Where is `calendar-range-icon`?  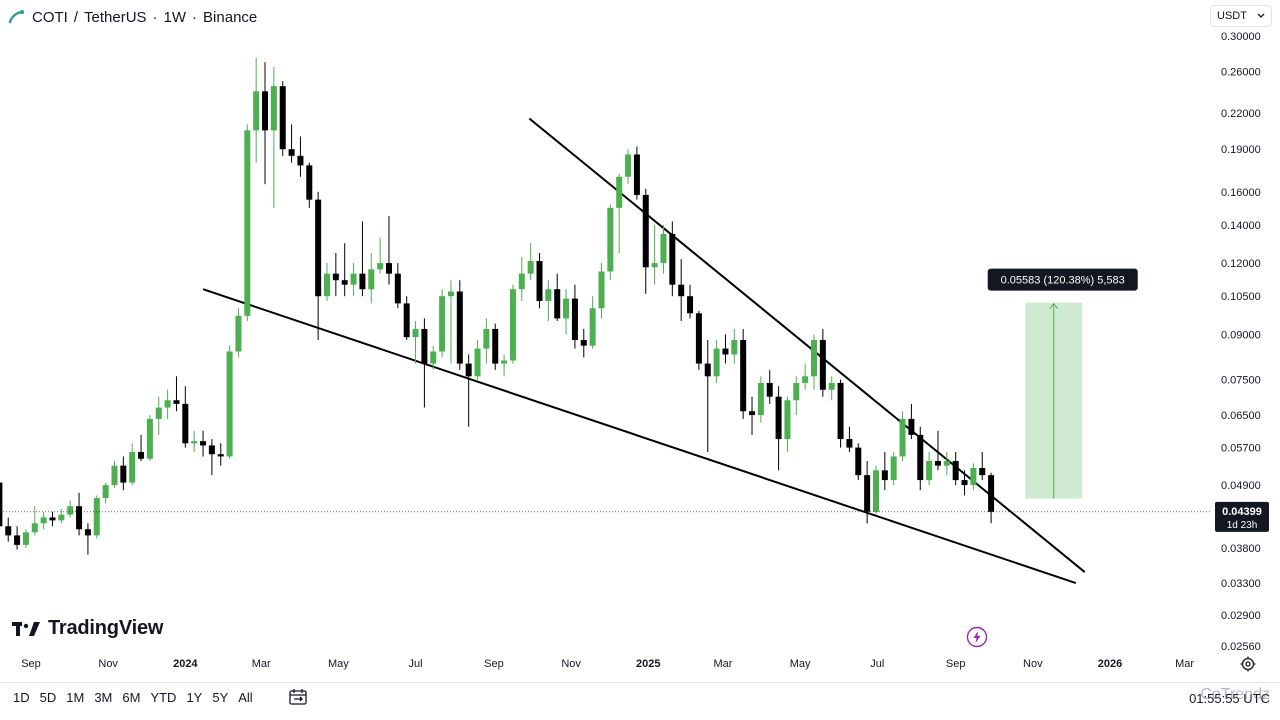 calendar-range-icon is located at coordinates (298, 697).